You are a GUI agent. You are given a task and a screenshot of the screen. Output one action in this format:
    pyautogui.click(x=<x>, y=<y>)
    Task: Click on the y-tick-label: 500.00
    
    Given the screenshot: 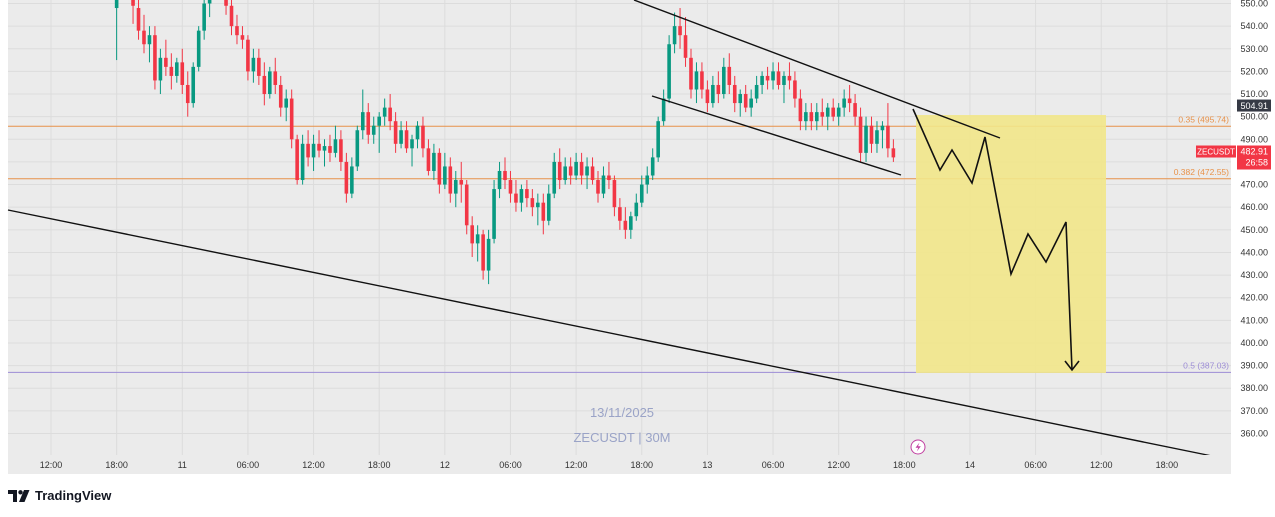 What is the action you would take?
    pyautogui.click(x=1254, y=117)
    